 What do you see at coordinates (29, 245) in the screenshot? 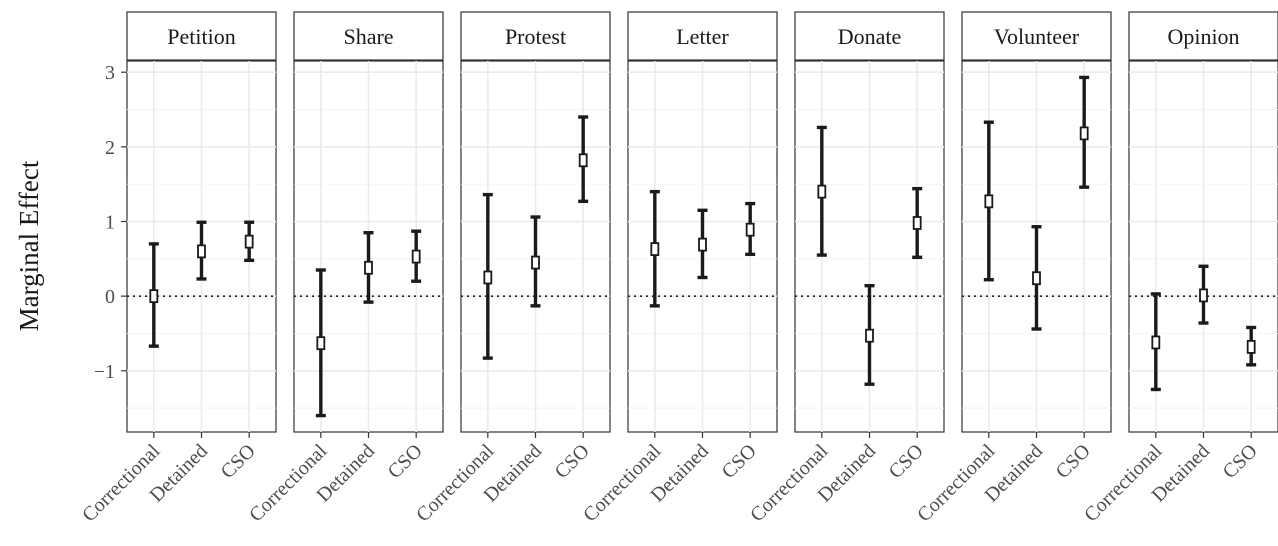
I see `y-axis-label: Marginal Effect` at bounding box center [29, 245].